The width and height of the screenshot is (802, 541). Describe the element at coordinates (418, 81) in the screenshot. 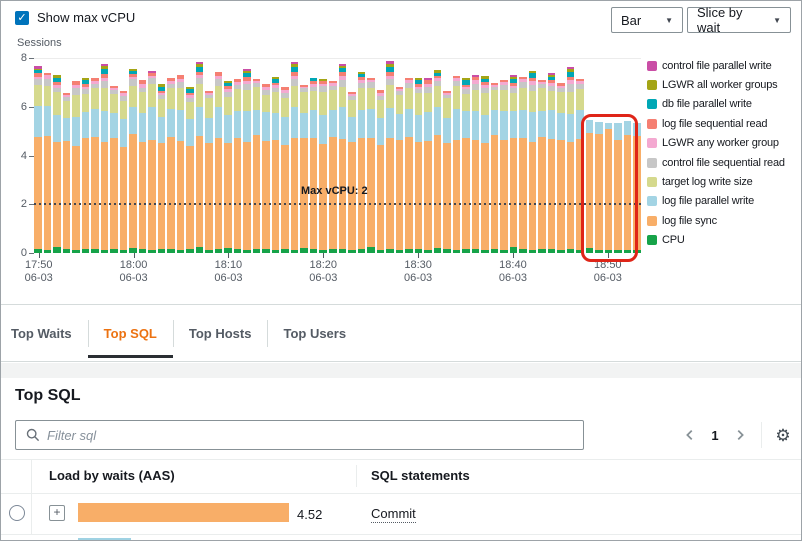

I see `bar-segment-db_file_parallel_write` at that location.